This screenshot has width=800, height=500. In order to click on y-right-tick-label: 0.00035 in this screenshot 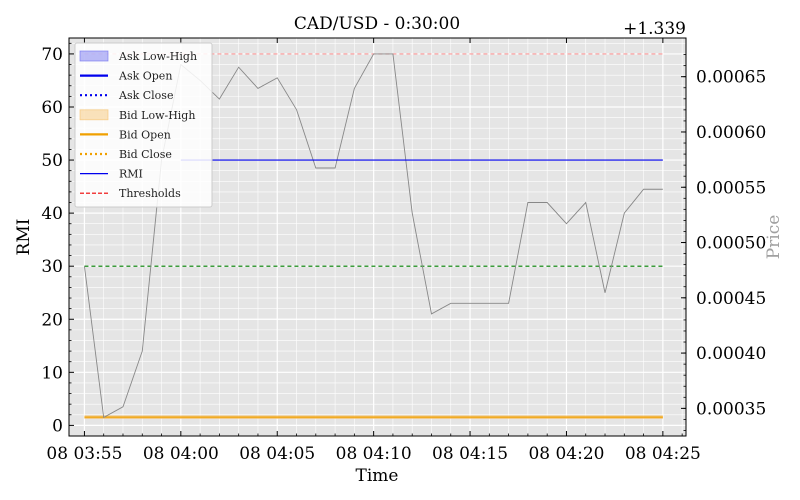, I will do `click(731, 409)`.